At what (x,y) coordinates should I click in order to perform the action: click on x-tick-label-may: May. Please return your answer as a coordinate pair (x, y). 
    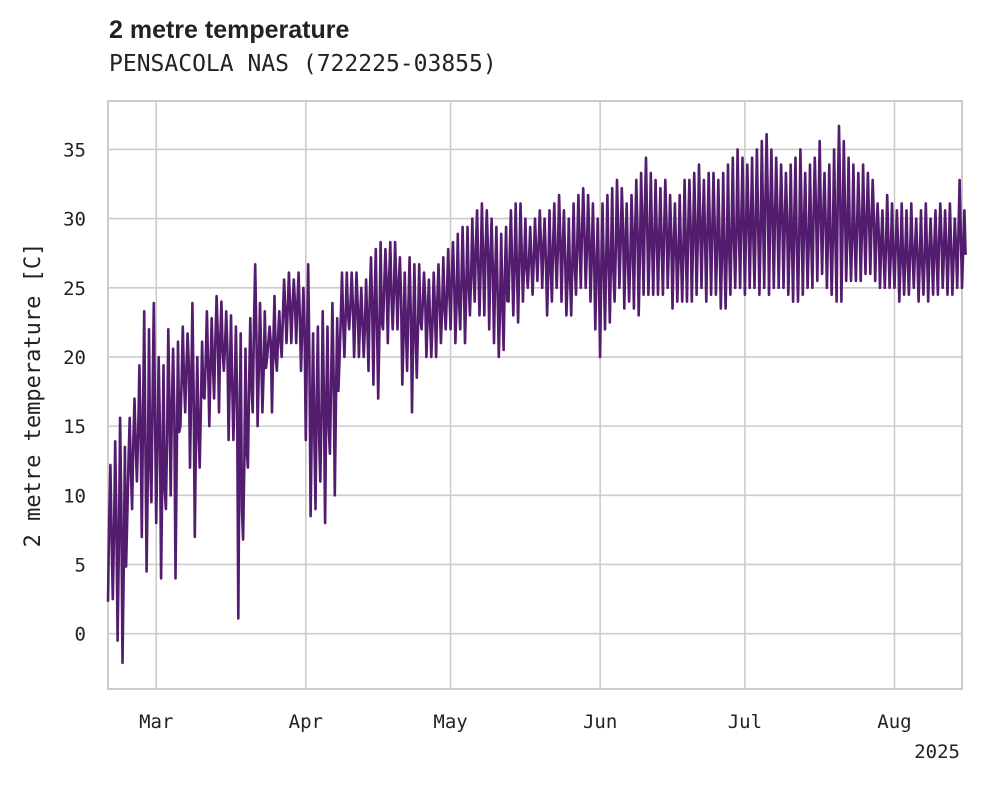
    Looking at the image, I should click on (450, 722).